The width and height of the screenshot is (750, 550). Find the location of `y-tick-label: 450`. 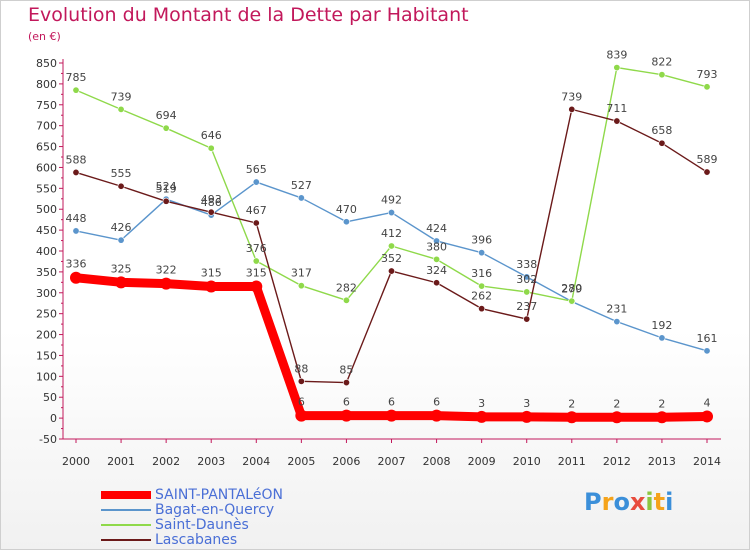

y-tick-label: 450 is located at coordinates (46, 230).